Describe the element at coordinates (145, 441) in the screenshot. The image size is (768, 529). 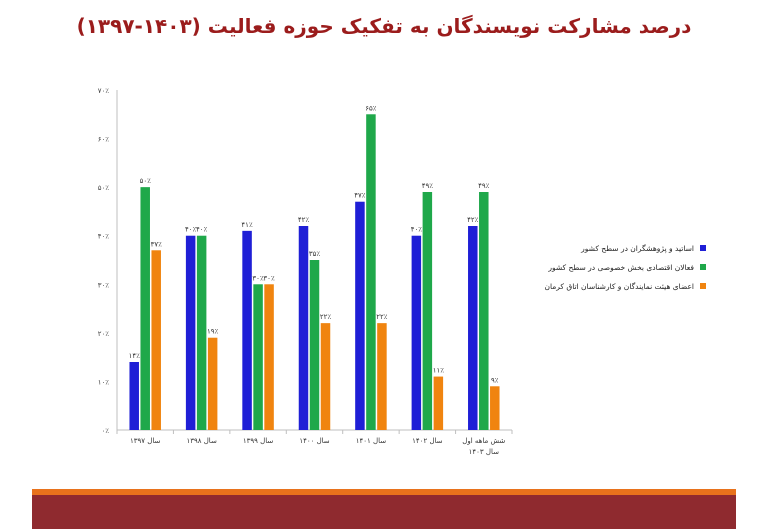
I see `x-tick-label: سال ۱۳۹۷` at that location.